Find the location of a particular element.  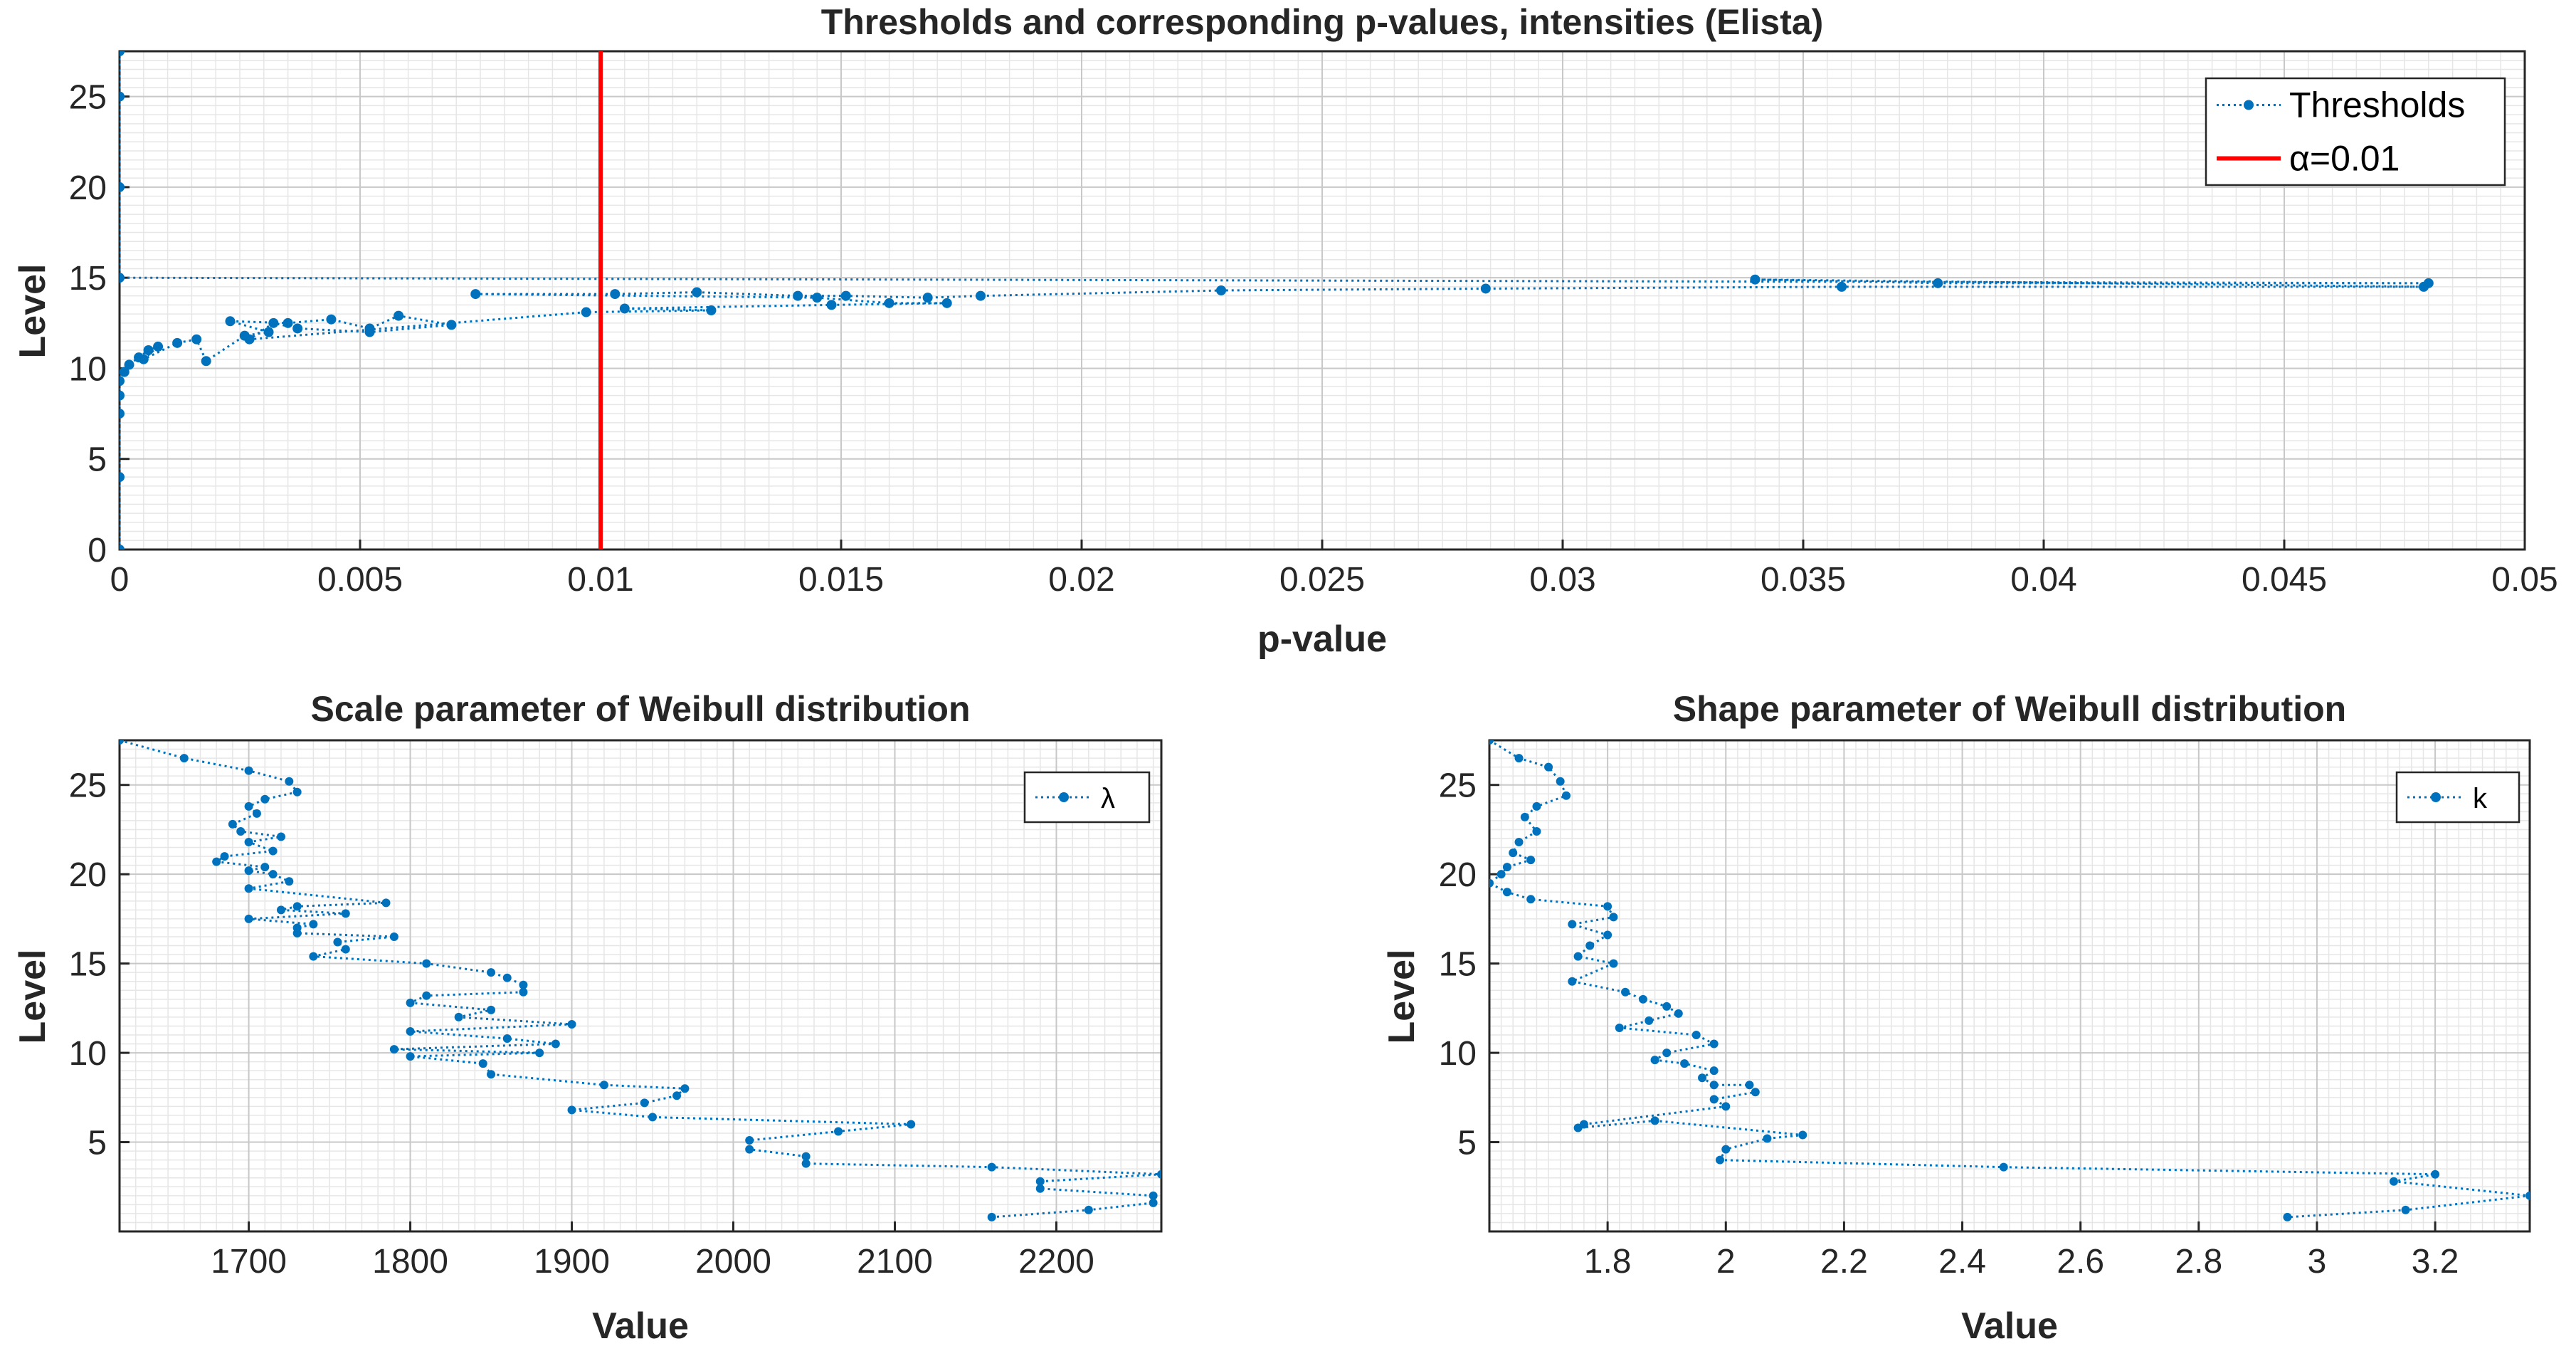

x-tick-label: 2.8 is located at coordinates (2198, 1262).